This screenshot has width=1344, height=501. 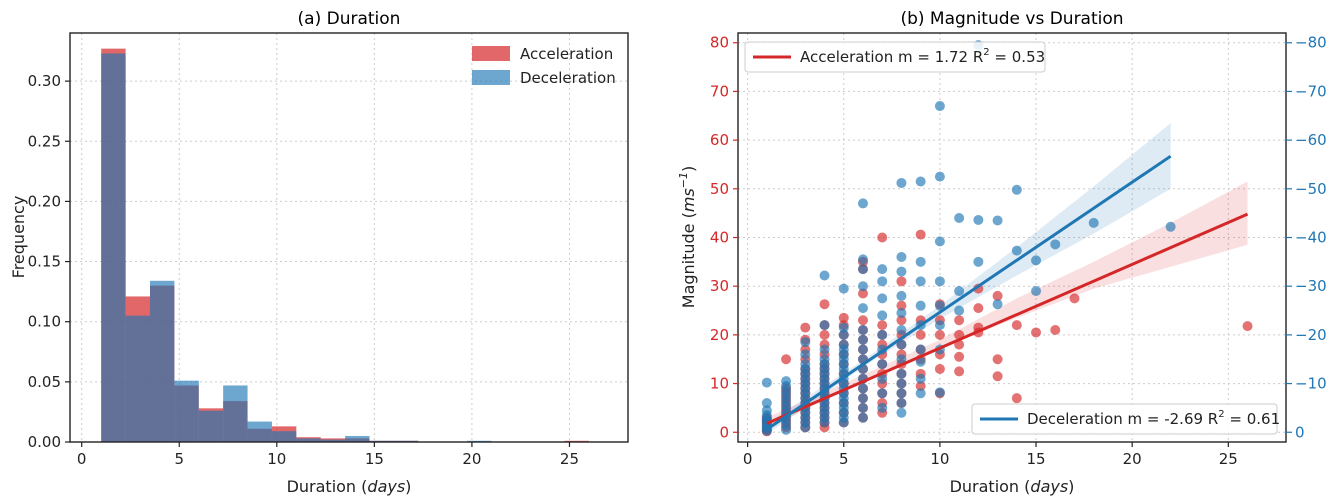 What do you see at coordinates (719, 286) in the screenshot?
I see `left-y-tick-label: 30` at bounding box center [719, 286].